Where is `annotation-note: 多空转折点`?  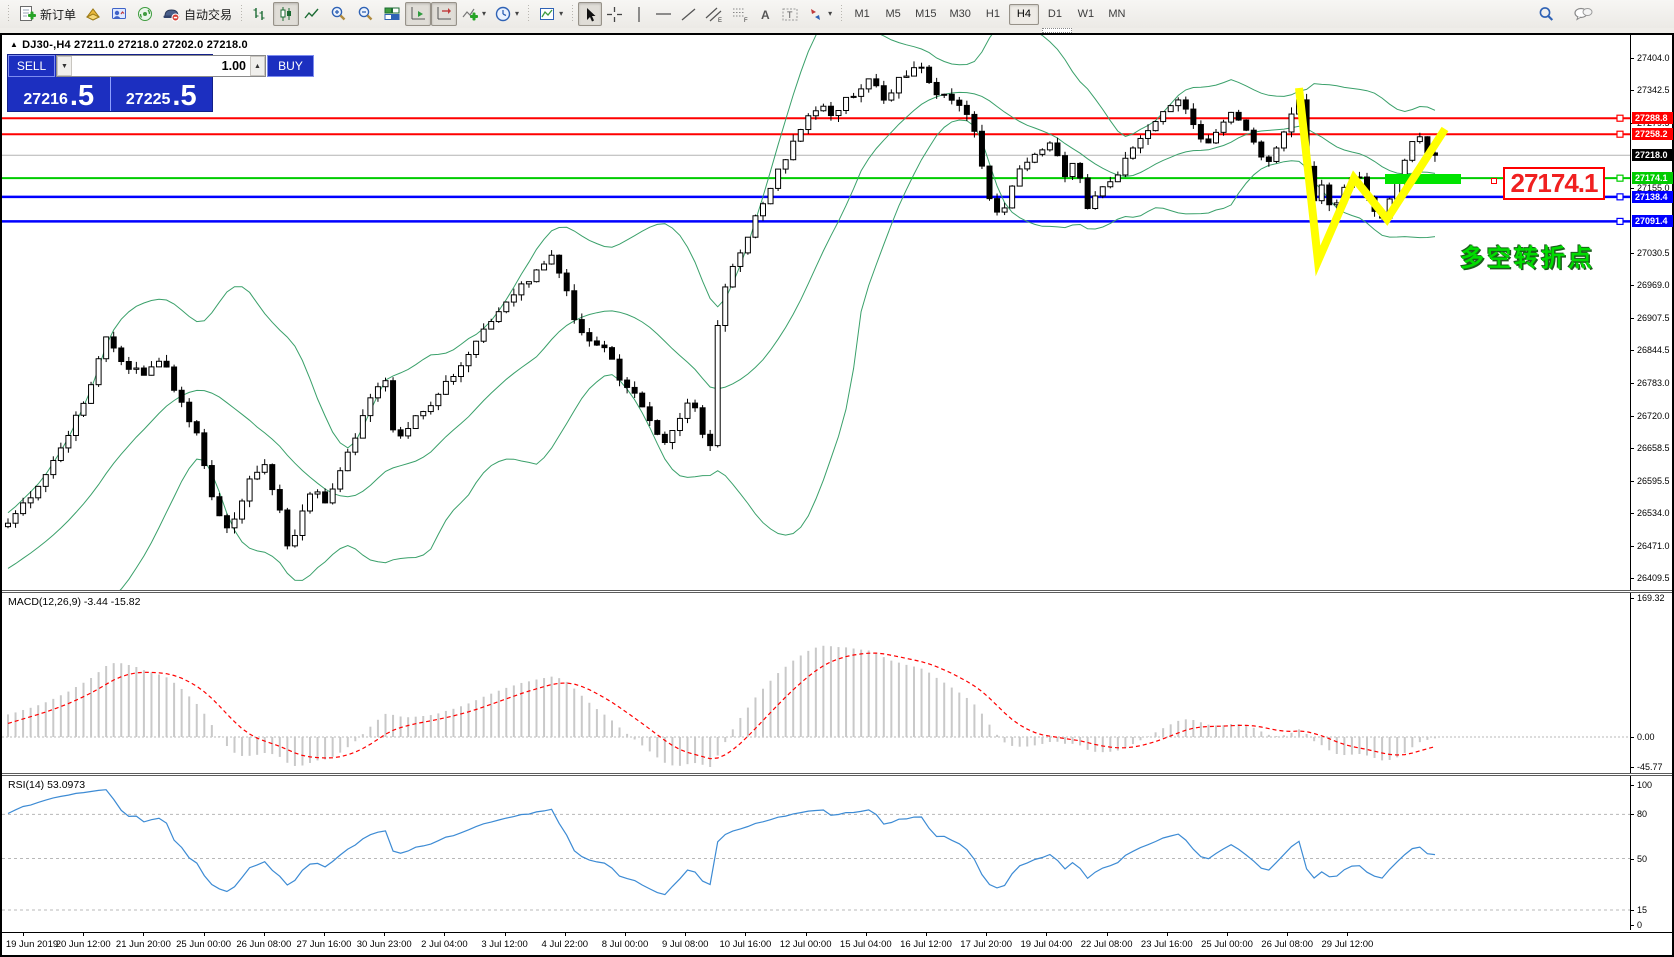
annotation-note: 多空转折点 is located at coordinates (1527, 258).